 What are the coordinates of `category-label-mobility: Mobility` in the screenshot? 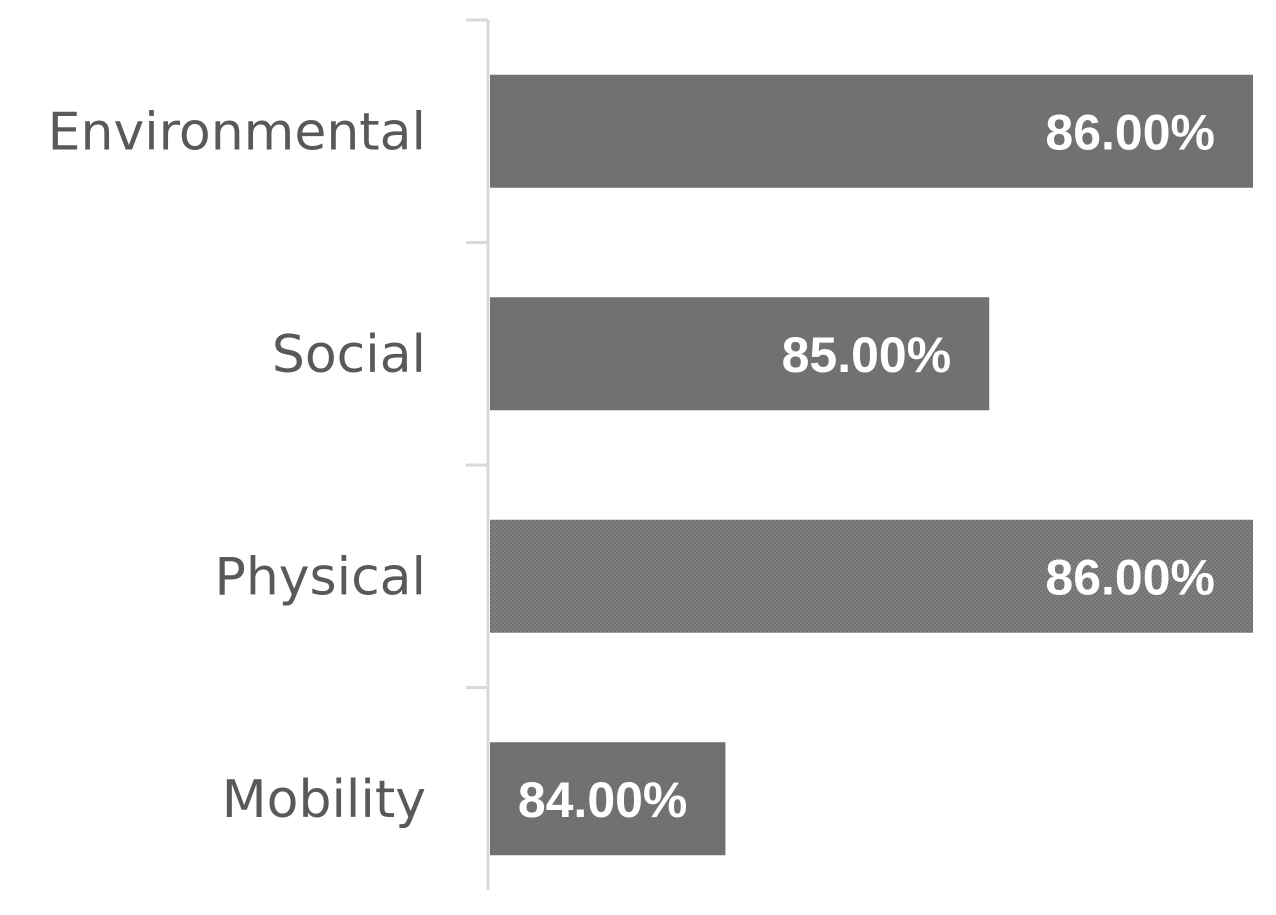 It's located at (324, 800).